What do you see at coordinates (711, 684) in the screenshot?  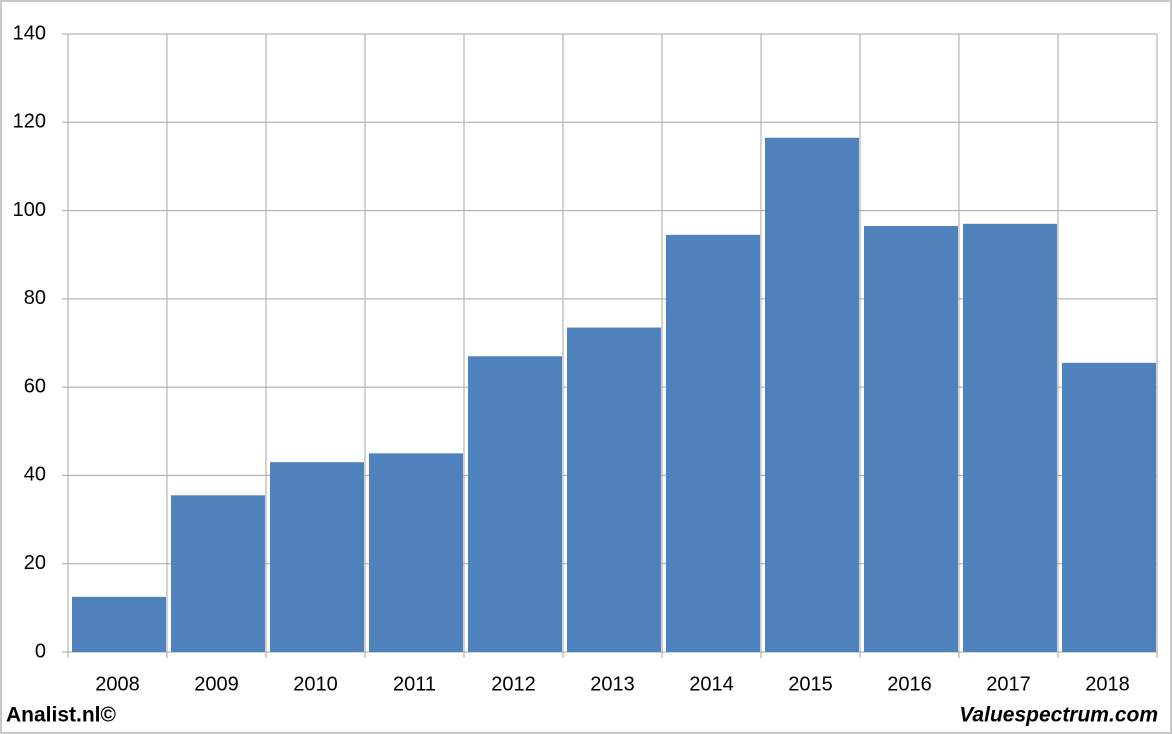 I see `x-tick-label: 2014` at bounding box center [711, 684].